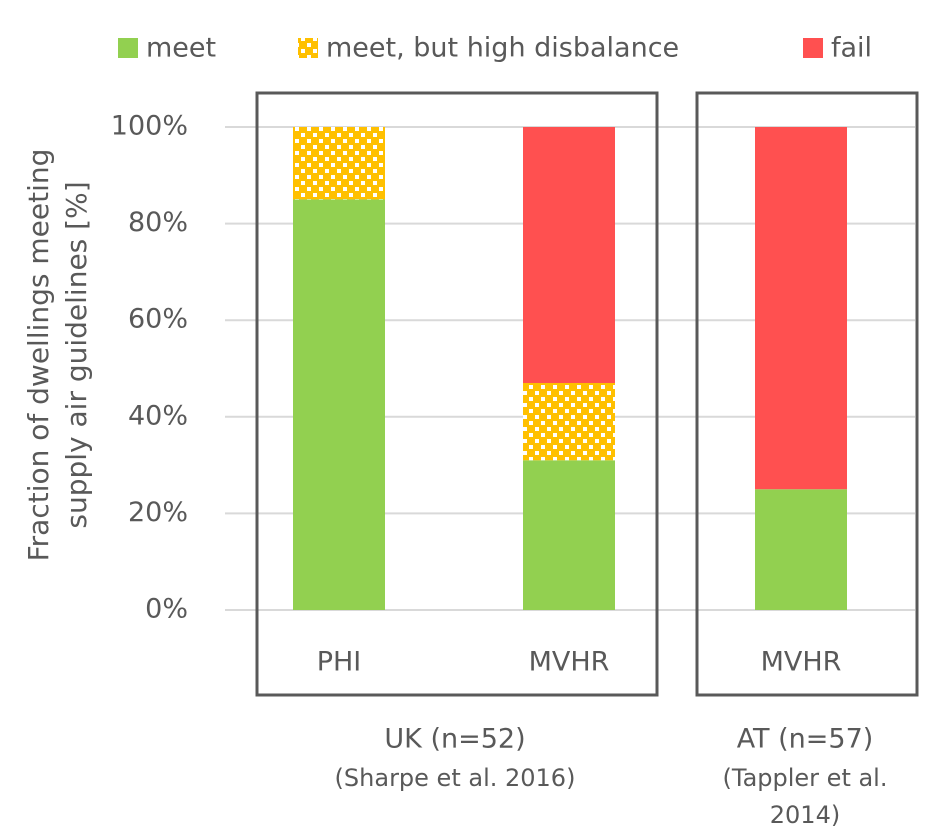  What do you see at coordinates (454, 739) in the screenshot?
I see `group-label: UK (n=52)` at bounding box center [454, 739].